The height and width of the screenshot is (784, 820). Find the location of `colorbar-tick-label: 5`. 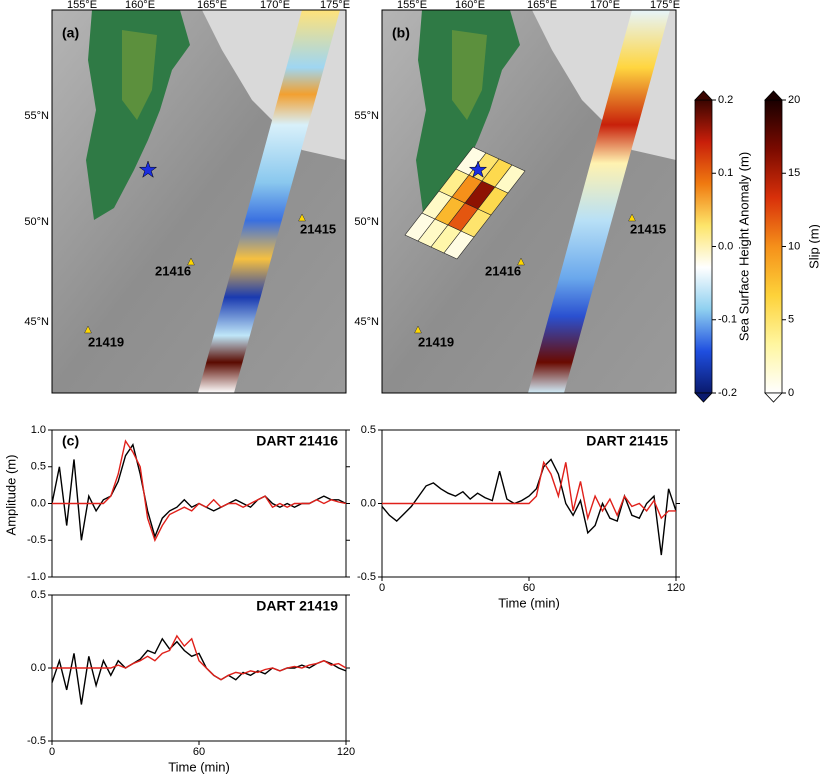

colorbar-tick-label: 5 is located at coordinates (791, 320).